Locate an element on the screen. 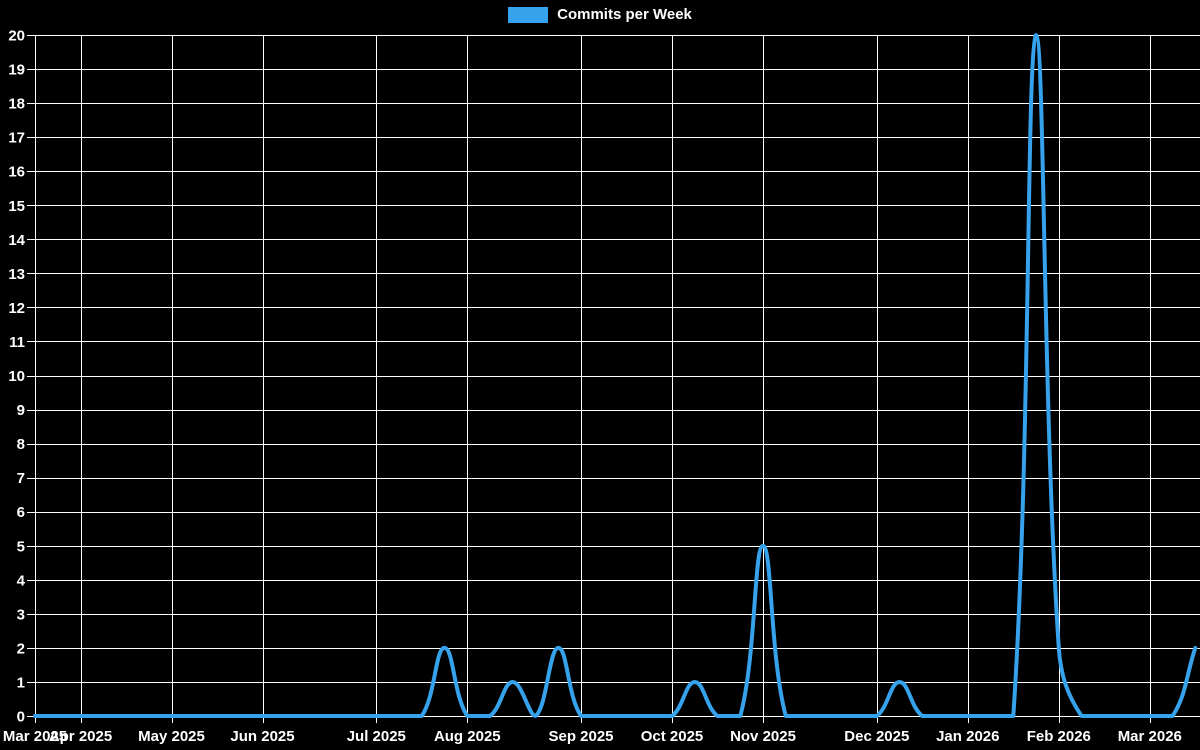 This screenshot has width=1200, height=750. legend-swatch is located at coordinates (528, 15).